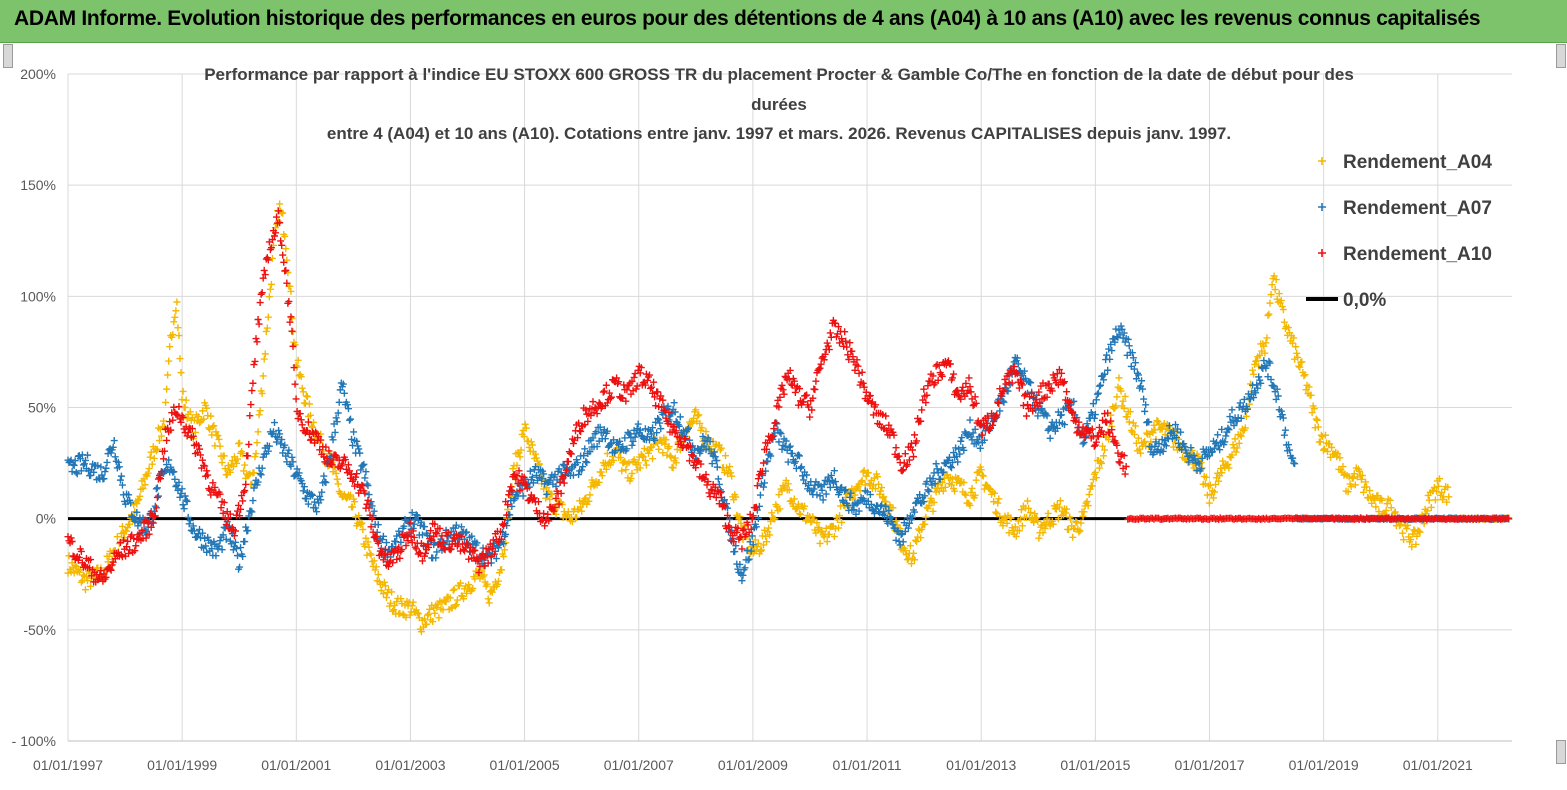  What do you see at coordinates (1561, 56) in the screenshot?
I see `resize-handle-top-right` at bounding box center [1561, 56].